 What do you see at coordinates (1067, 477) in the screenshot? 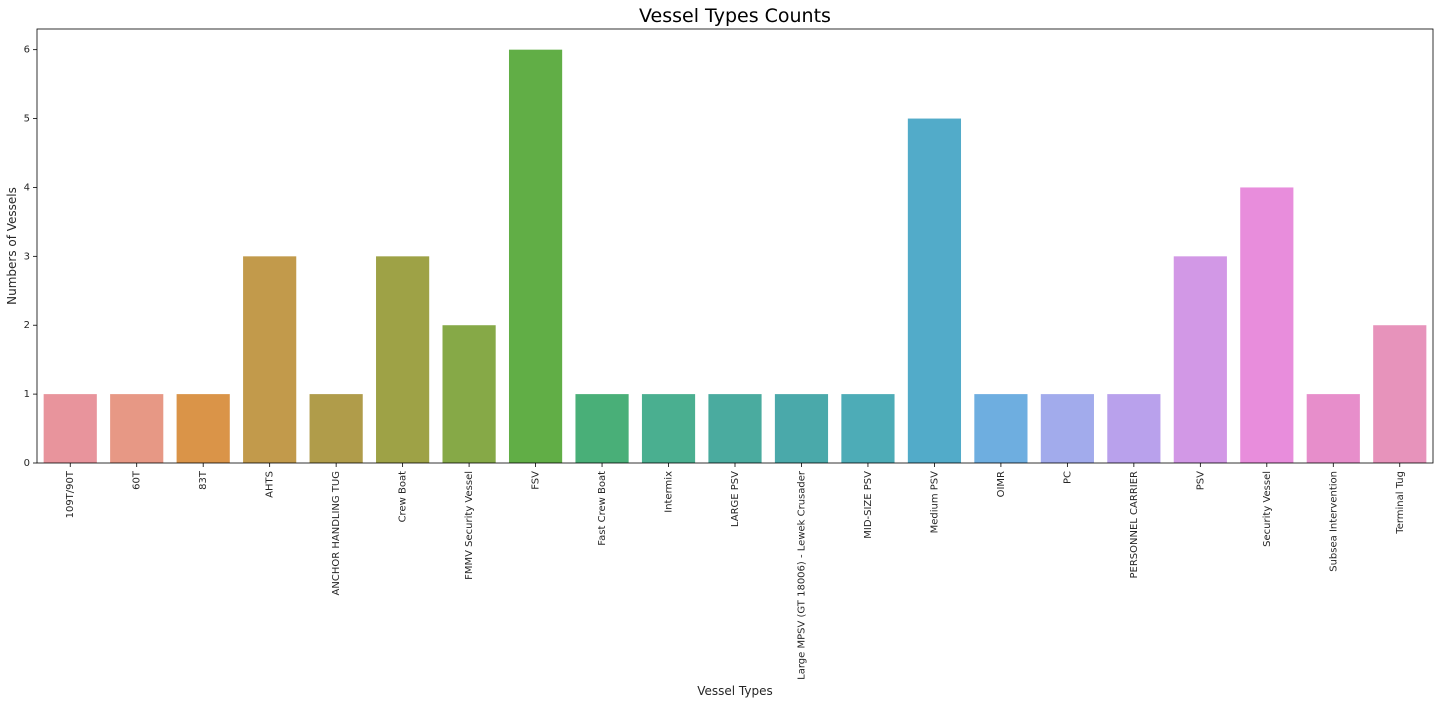
I see `x-tick-label: PC` at bounding box center [1067, 477].